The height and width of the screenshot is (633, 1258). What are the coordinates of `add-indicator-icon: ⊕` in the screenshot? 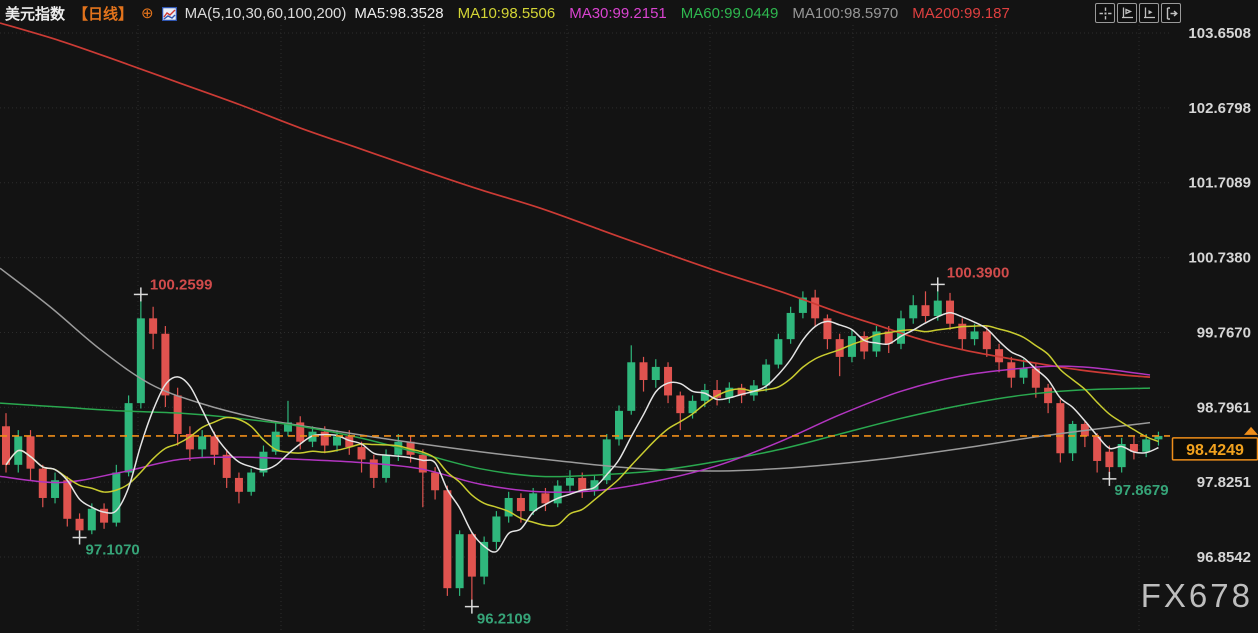 It's located at (147, 13).